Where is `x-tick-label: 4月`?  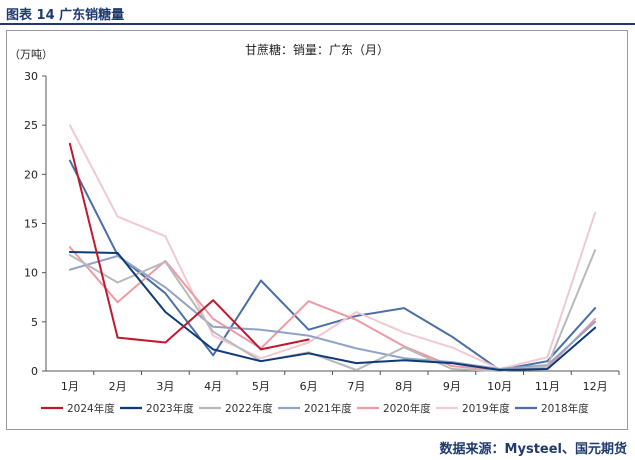
x-tick-label: 4月 is located at coordinates (213, 386).